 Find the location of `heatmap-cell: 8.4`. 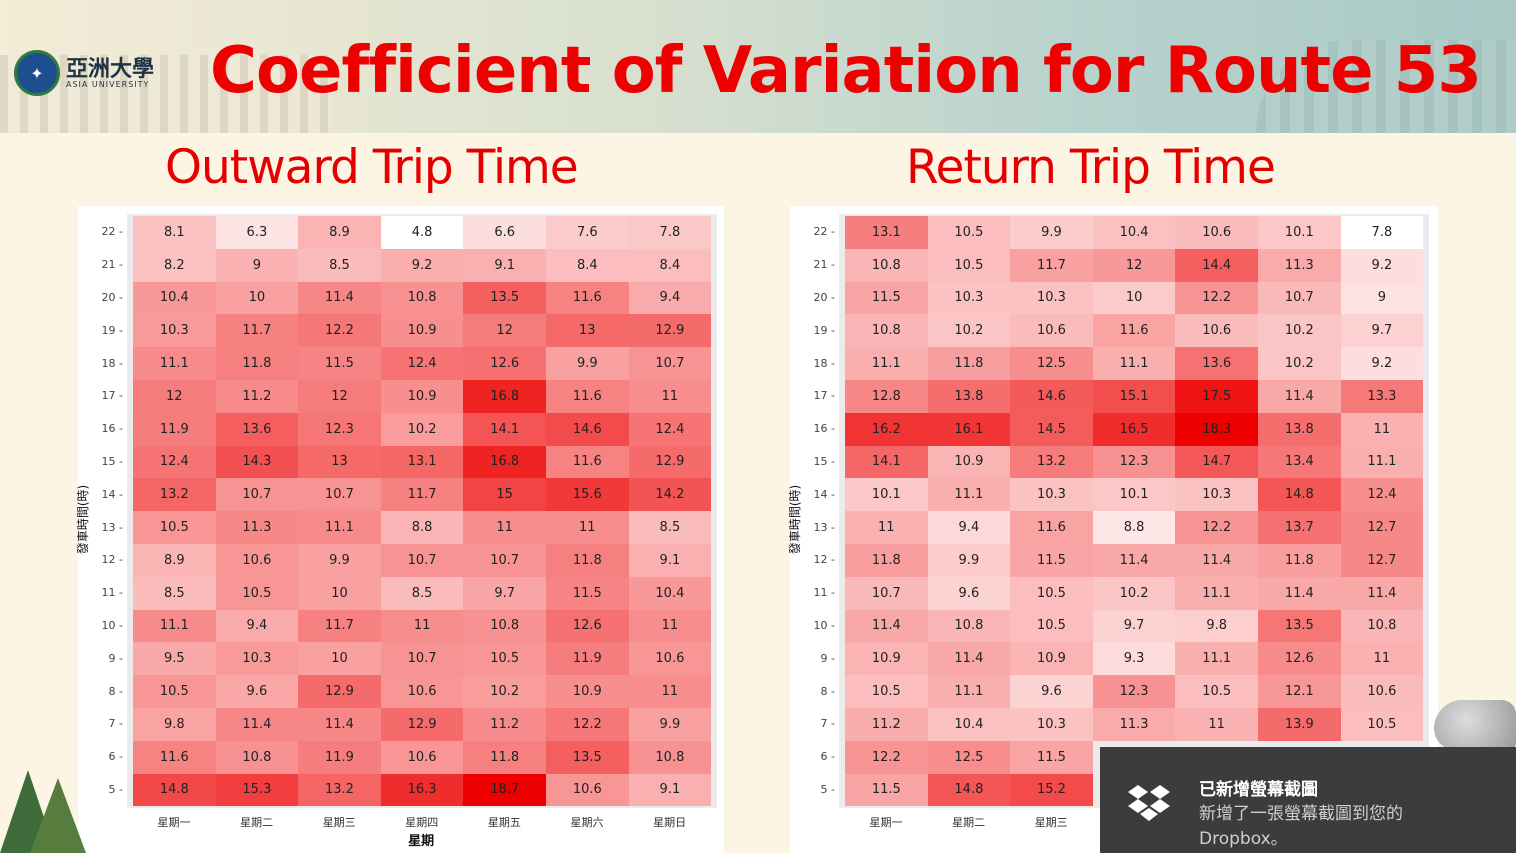

heatmap-cell: 8.4 is located at coordinates (587, 265).